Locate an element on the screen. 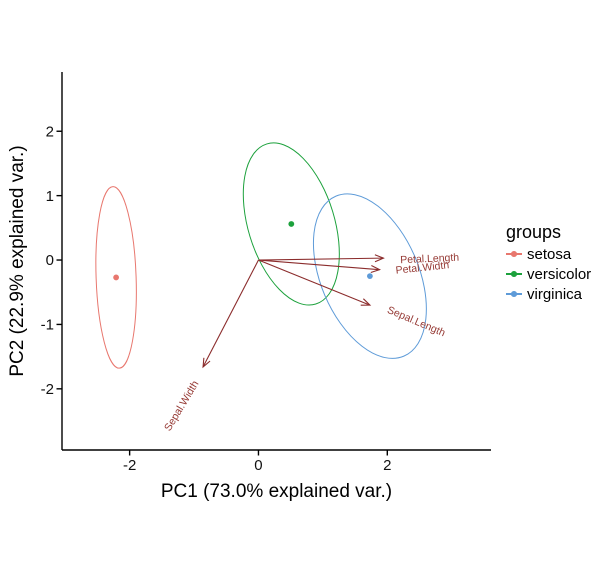 The image size is (605, 574). x-tick-label: 2 is located at coordinates (387, 465).